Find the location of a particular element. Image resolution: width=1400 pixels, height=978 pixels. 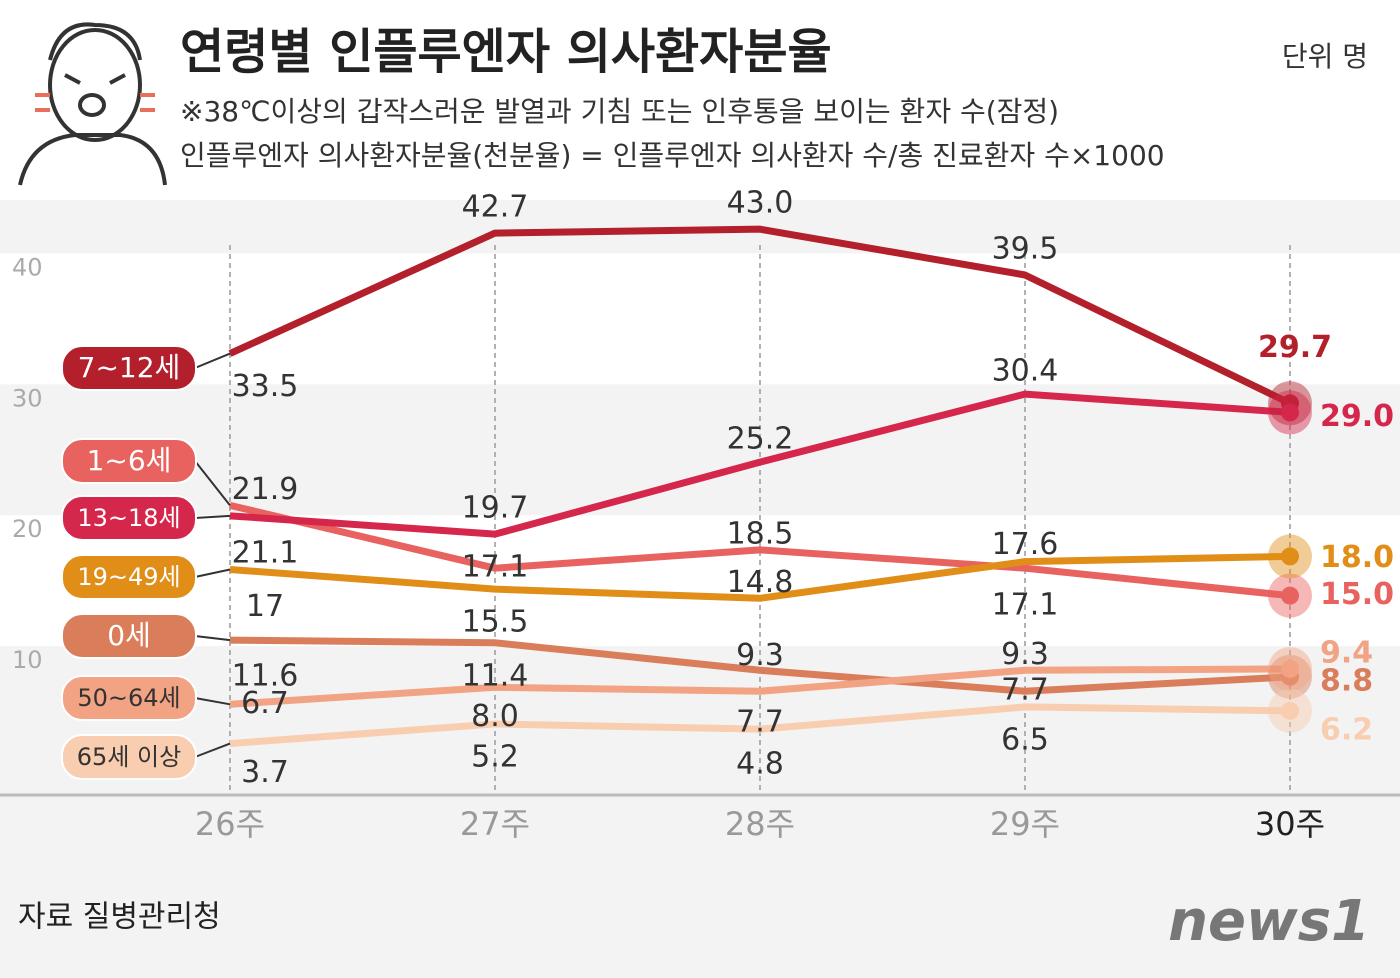

y-tick-label: 20 is located at coordinates (27, 529).